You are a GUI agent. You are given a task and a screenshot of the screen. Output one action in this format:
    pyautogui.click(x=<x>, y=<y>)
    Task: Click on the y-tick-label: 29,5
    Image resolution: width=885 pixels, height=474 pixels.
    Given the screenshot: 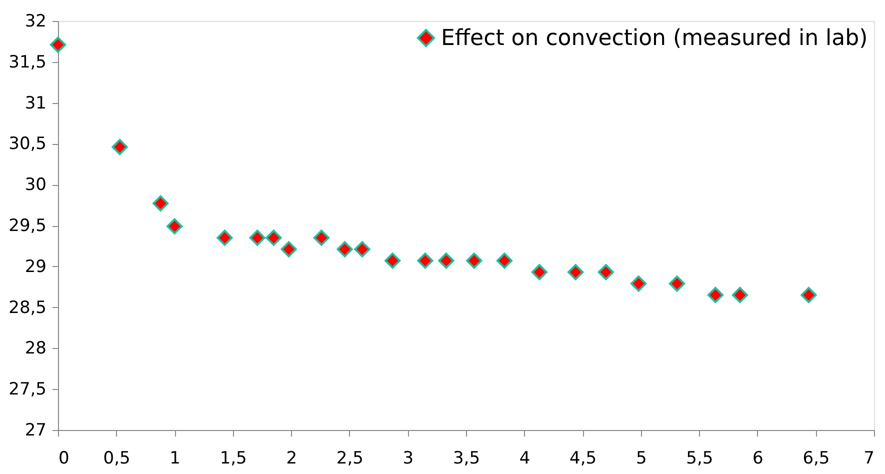 What is the action you would take?
    pyautogui.click(x=27, y=226)
    